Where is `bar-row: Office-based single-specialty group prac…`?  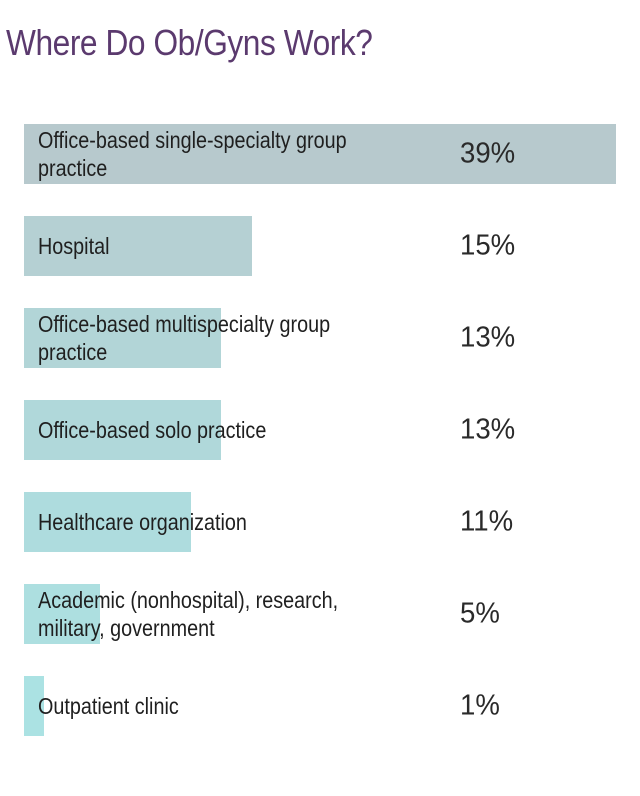
bar-row: Office-based single-specialty group prac… is located at coordinates (324, 154).